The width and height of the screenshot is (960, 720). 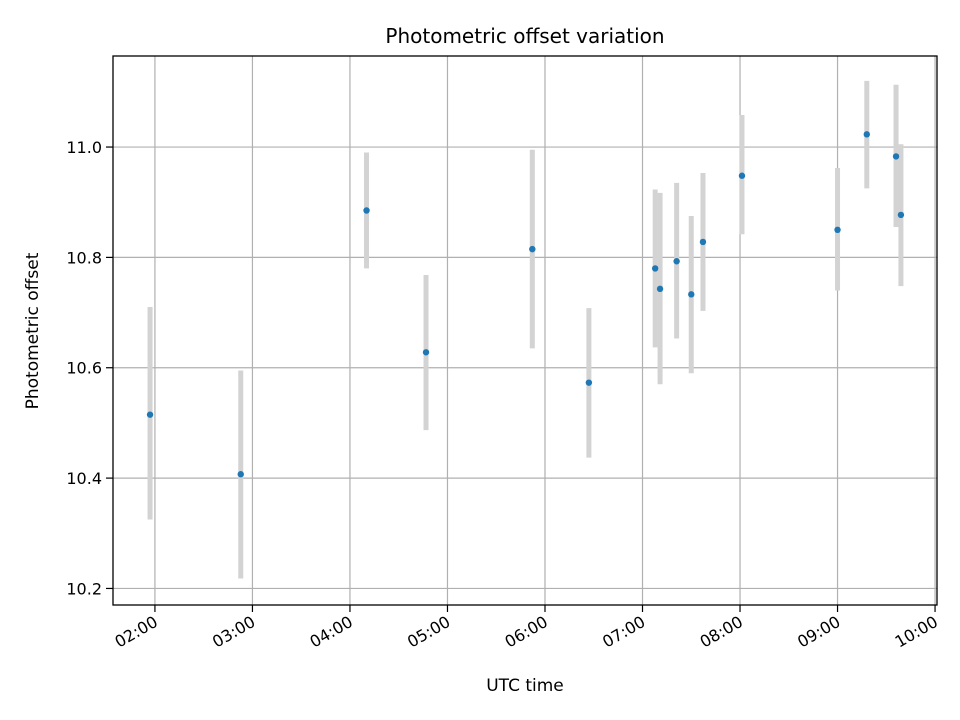 I want to click on y-tick-label-0: 10.2, so click(x=84, y=588).